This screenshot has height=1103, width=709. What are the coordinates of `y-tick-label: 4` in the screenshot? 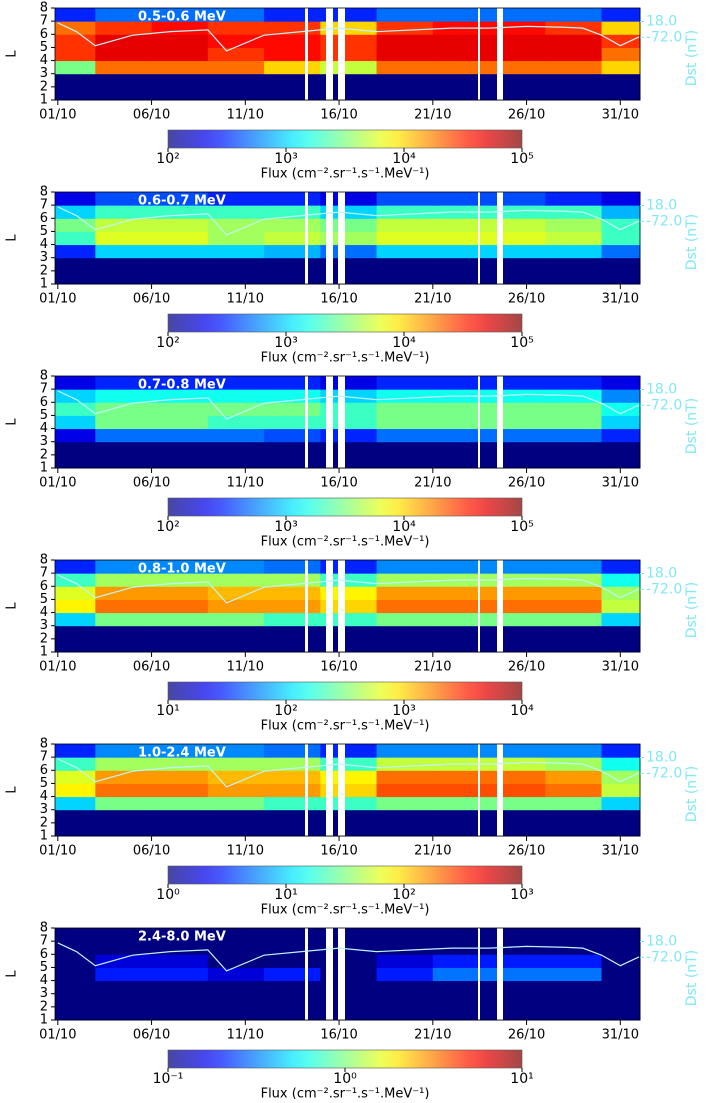 It's located at (44, 428).